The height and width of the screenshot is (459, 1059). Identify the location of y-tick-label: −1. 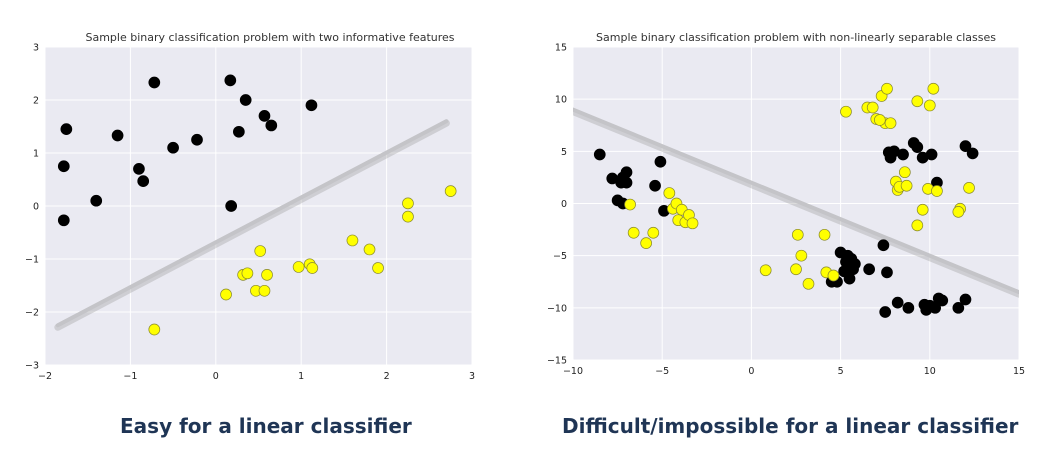
(32, 260).